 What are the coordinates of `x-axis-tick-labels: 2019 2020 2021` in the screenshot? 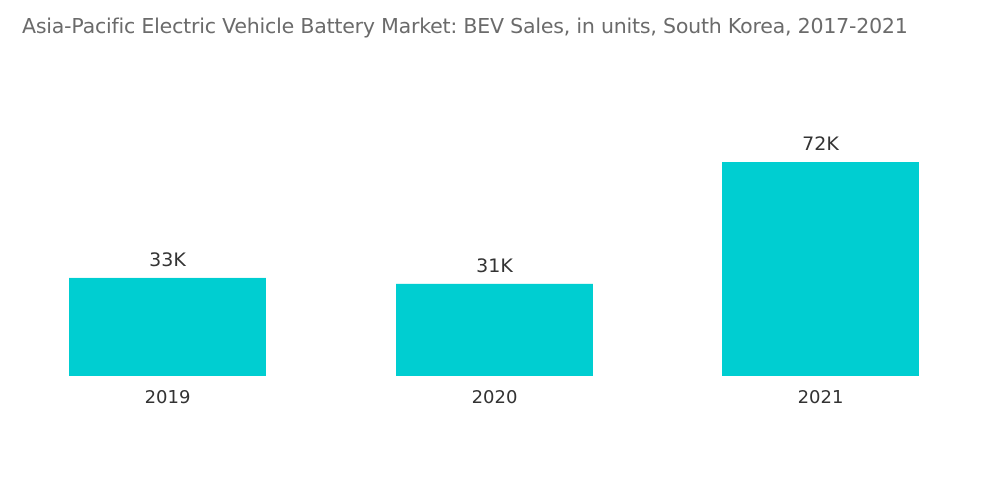 It's located at (494, 397).